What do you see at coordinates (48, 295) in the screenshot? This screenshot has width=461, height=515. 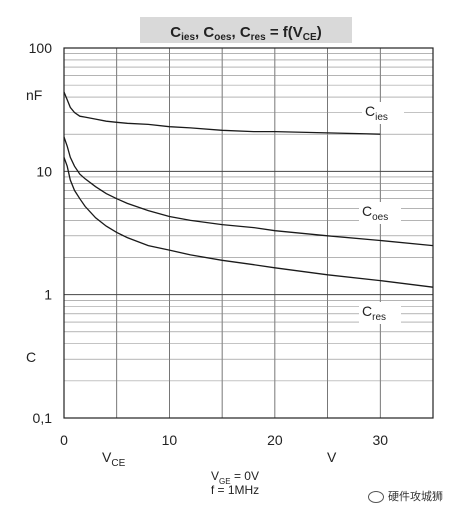 I see `y-tick-label: 1` at bounding box center [48, 295].